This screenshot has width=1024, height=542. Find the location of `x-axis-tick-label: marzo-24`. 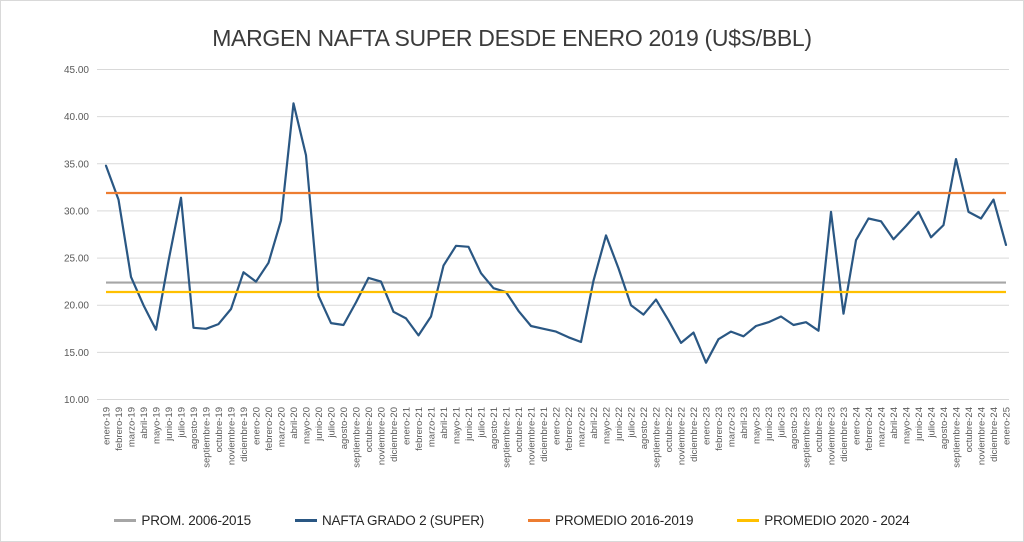

x-axis-tick-label: marzo-24 is located at coordinates (882, 427).